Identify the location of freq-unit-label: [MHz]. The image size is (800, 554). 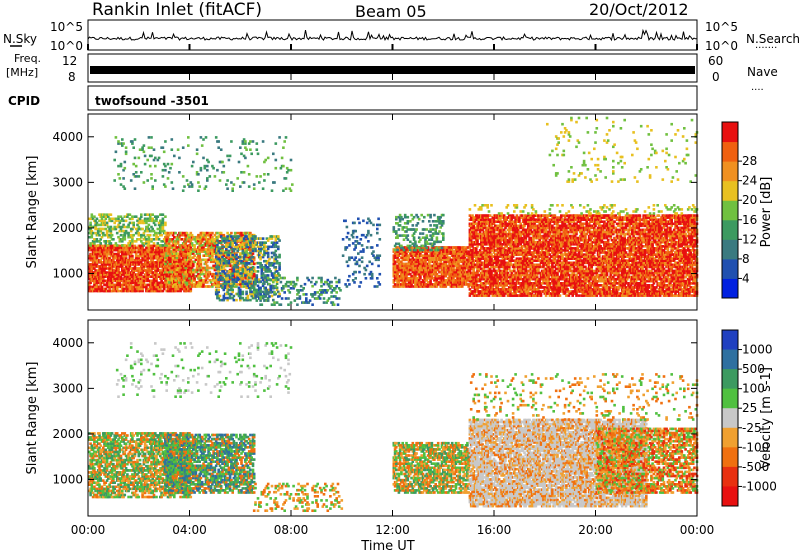
(22, 72).